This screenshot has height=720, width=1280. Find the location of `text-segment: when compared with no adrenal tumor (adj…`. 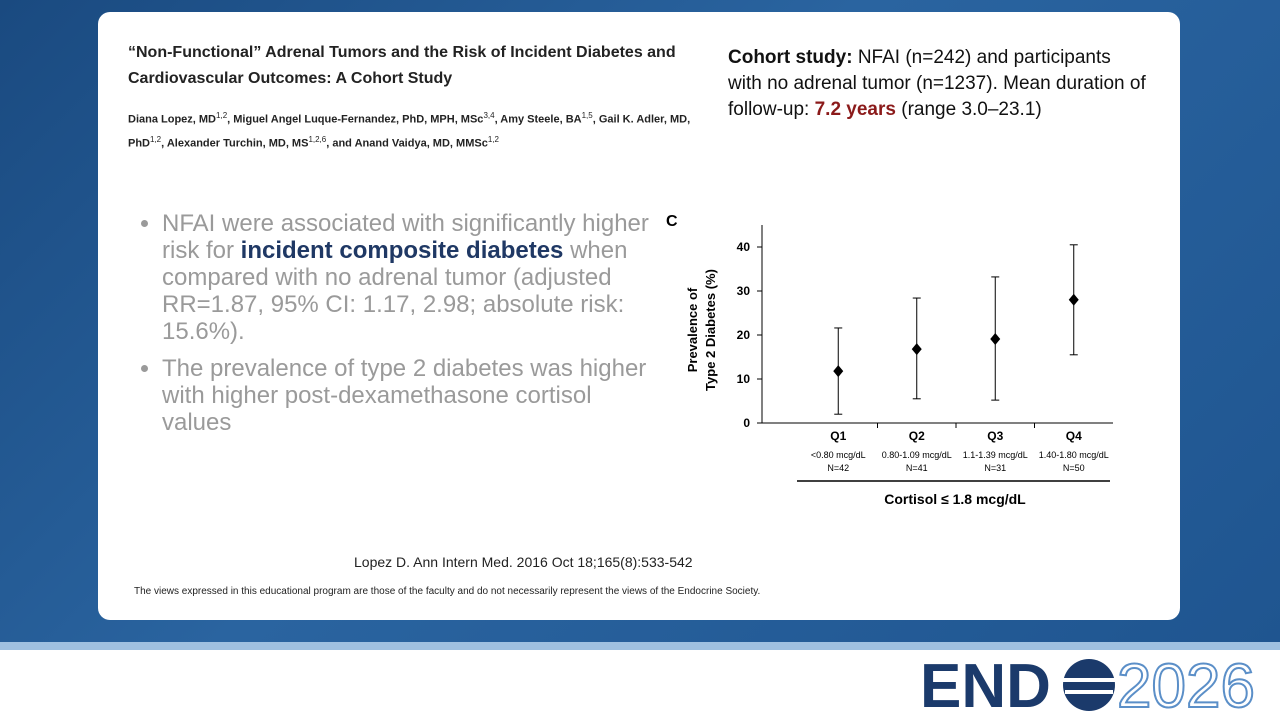

text-segment: when compared with no adrenal tumor (adj… is located at coordinates (395, 291).